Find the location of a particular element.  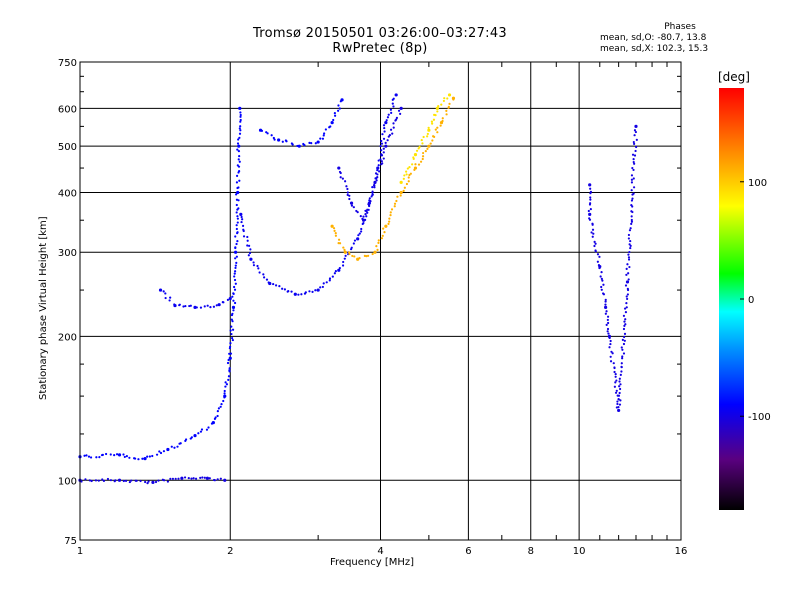

y-tick-label: 400 is located at coordinates (67, 193).